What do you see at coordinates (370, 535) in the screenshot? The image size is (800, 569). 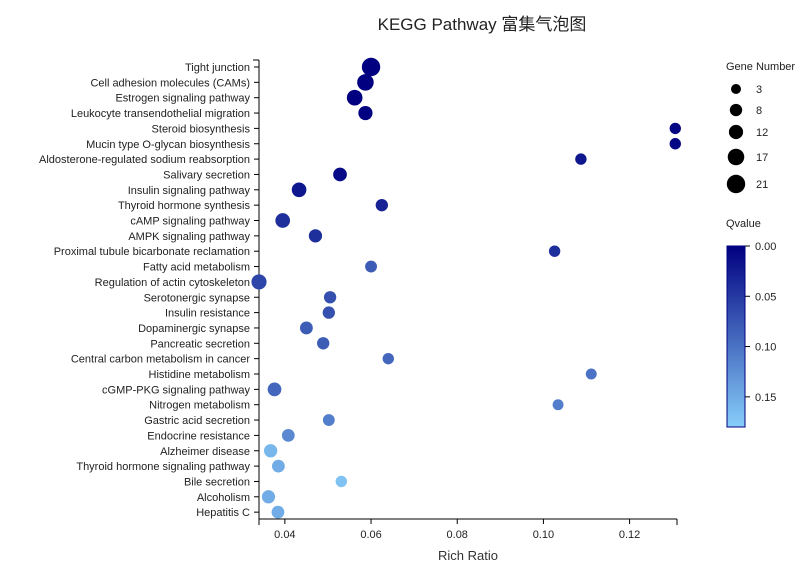 I see `x-tick-label: 0.06` at bounding box center [370, 535].